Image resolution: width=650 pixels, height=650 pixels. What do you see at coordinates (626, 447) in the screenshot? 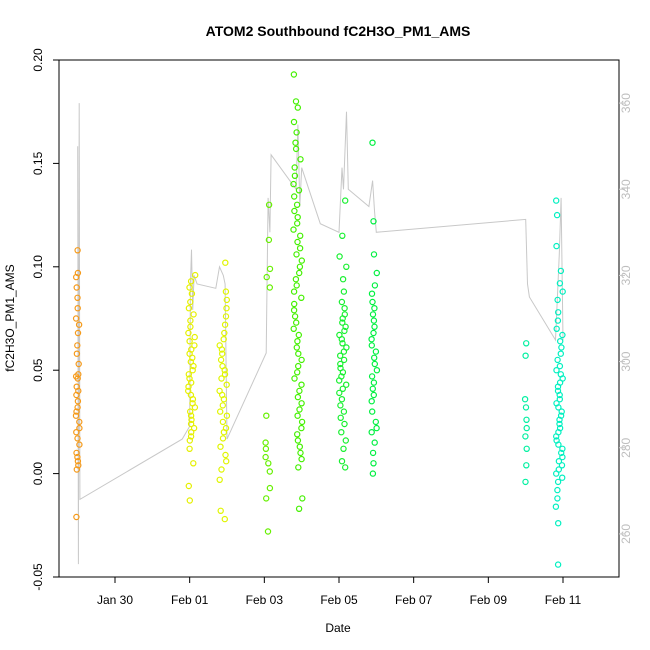
I see `y2-tick-label: 280` at bounding box center [626, 447].